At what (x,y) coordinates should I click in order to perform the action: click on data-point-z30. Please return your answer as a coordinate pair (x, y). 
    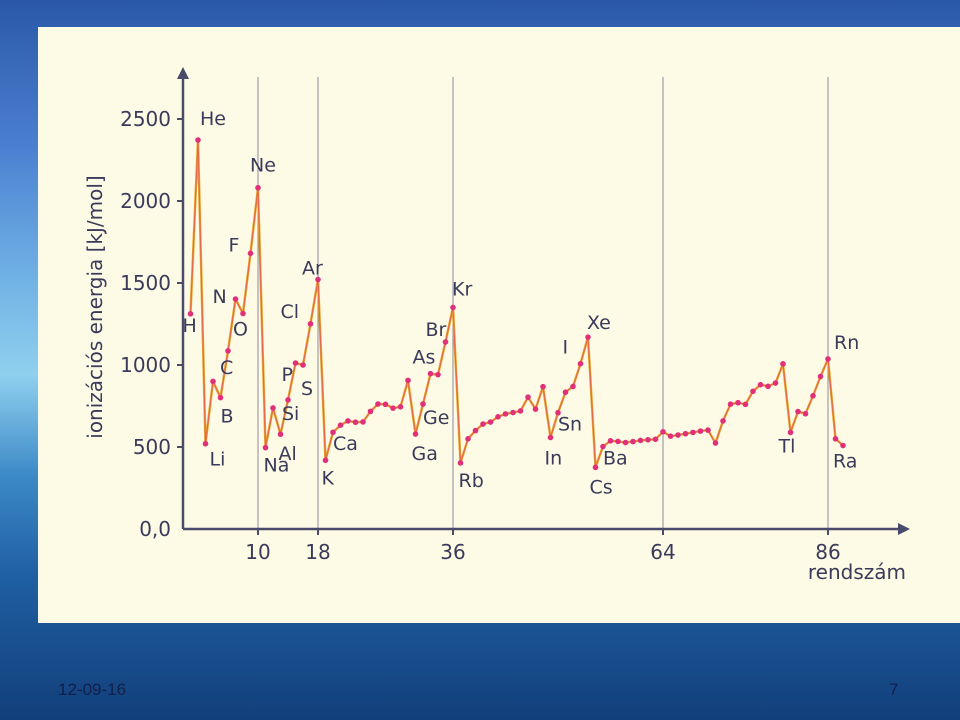
    Looking at the image, I should click on (408, 380).